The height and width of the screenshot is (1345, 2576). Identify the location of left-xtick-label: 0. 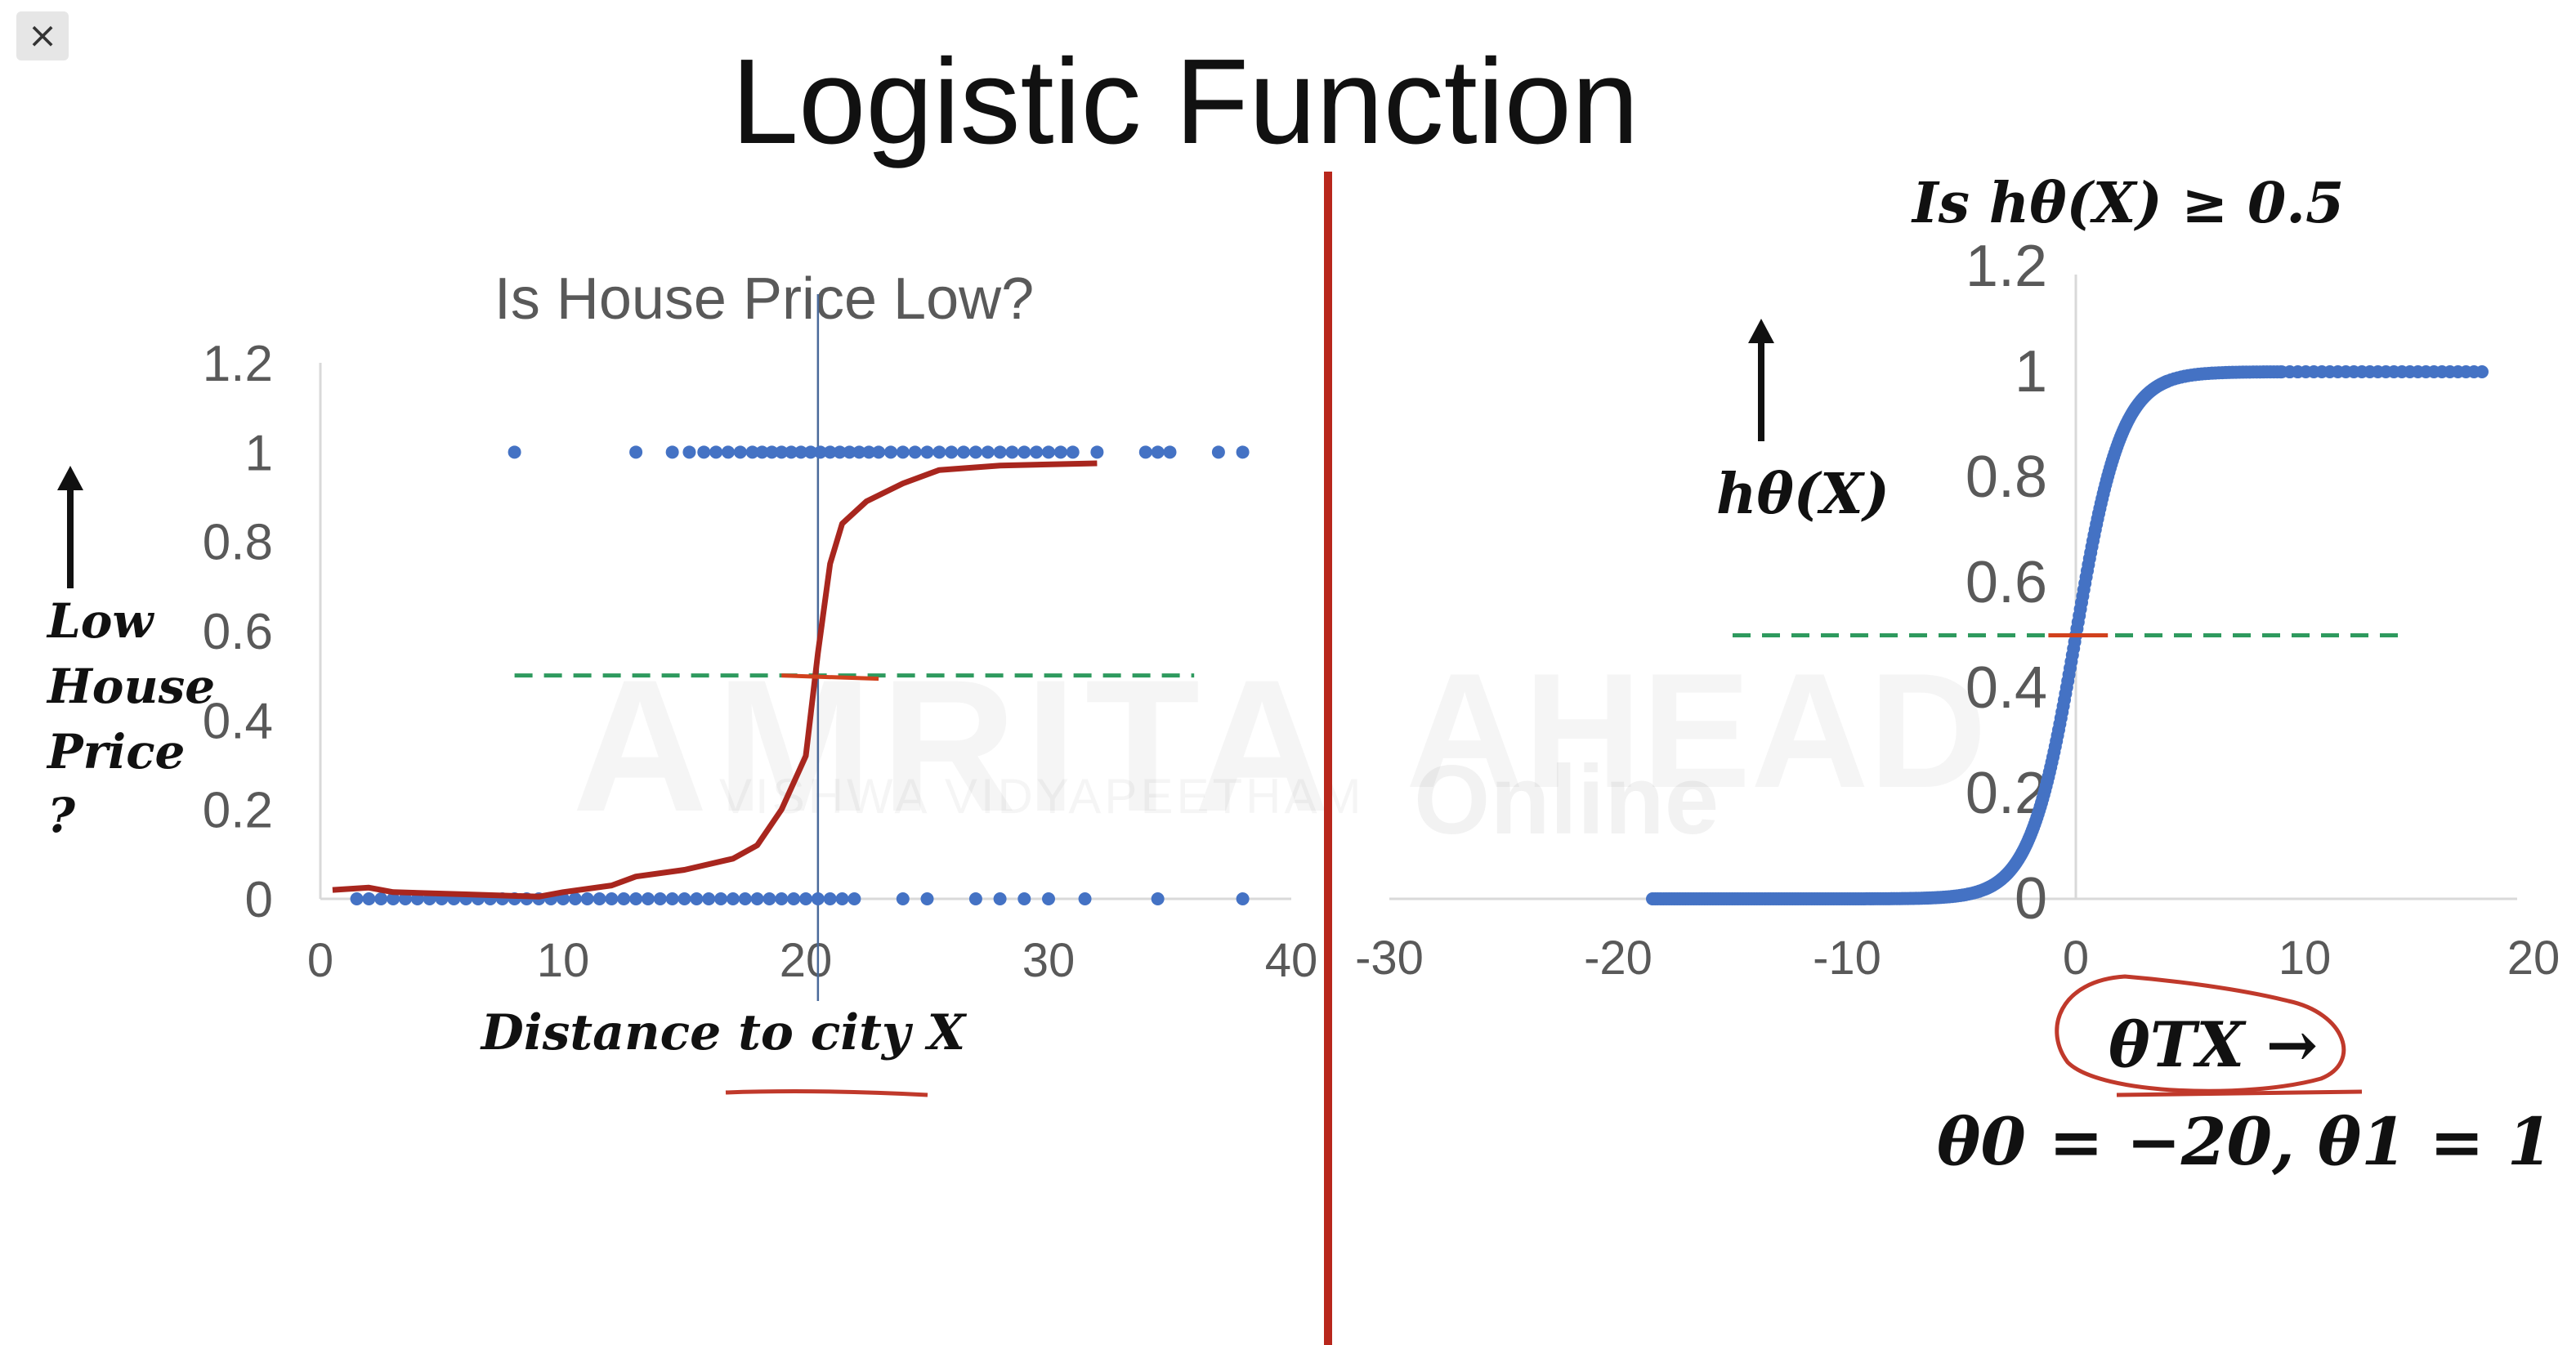
(320, 961).